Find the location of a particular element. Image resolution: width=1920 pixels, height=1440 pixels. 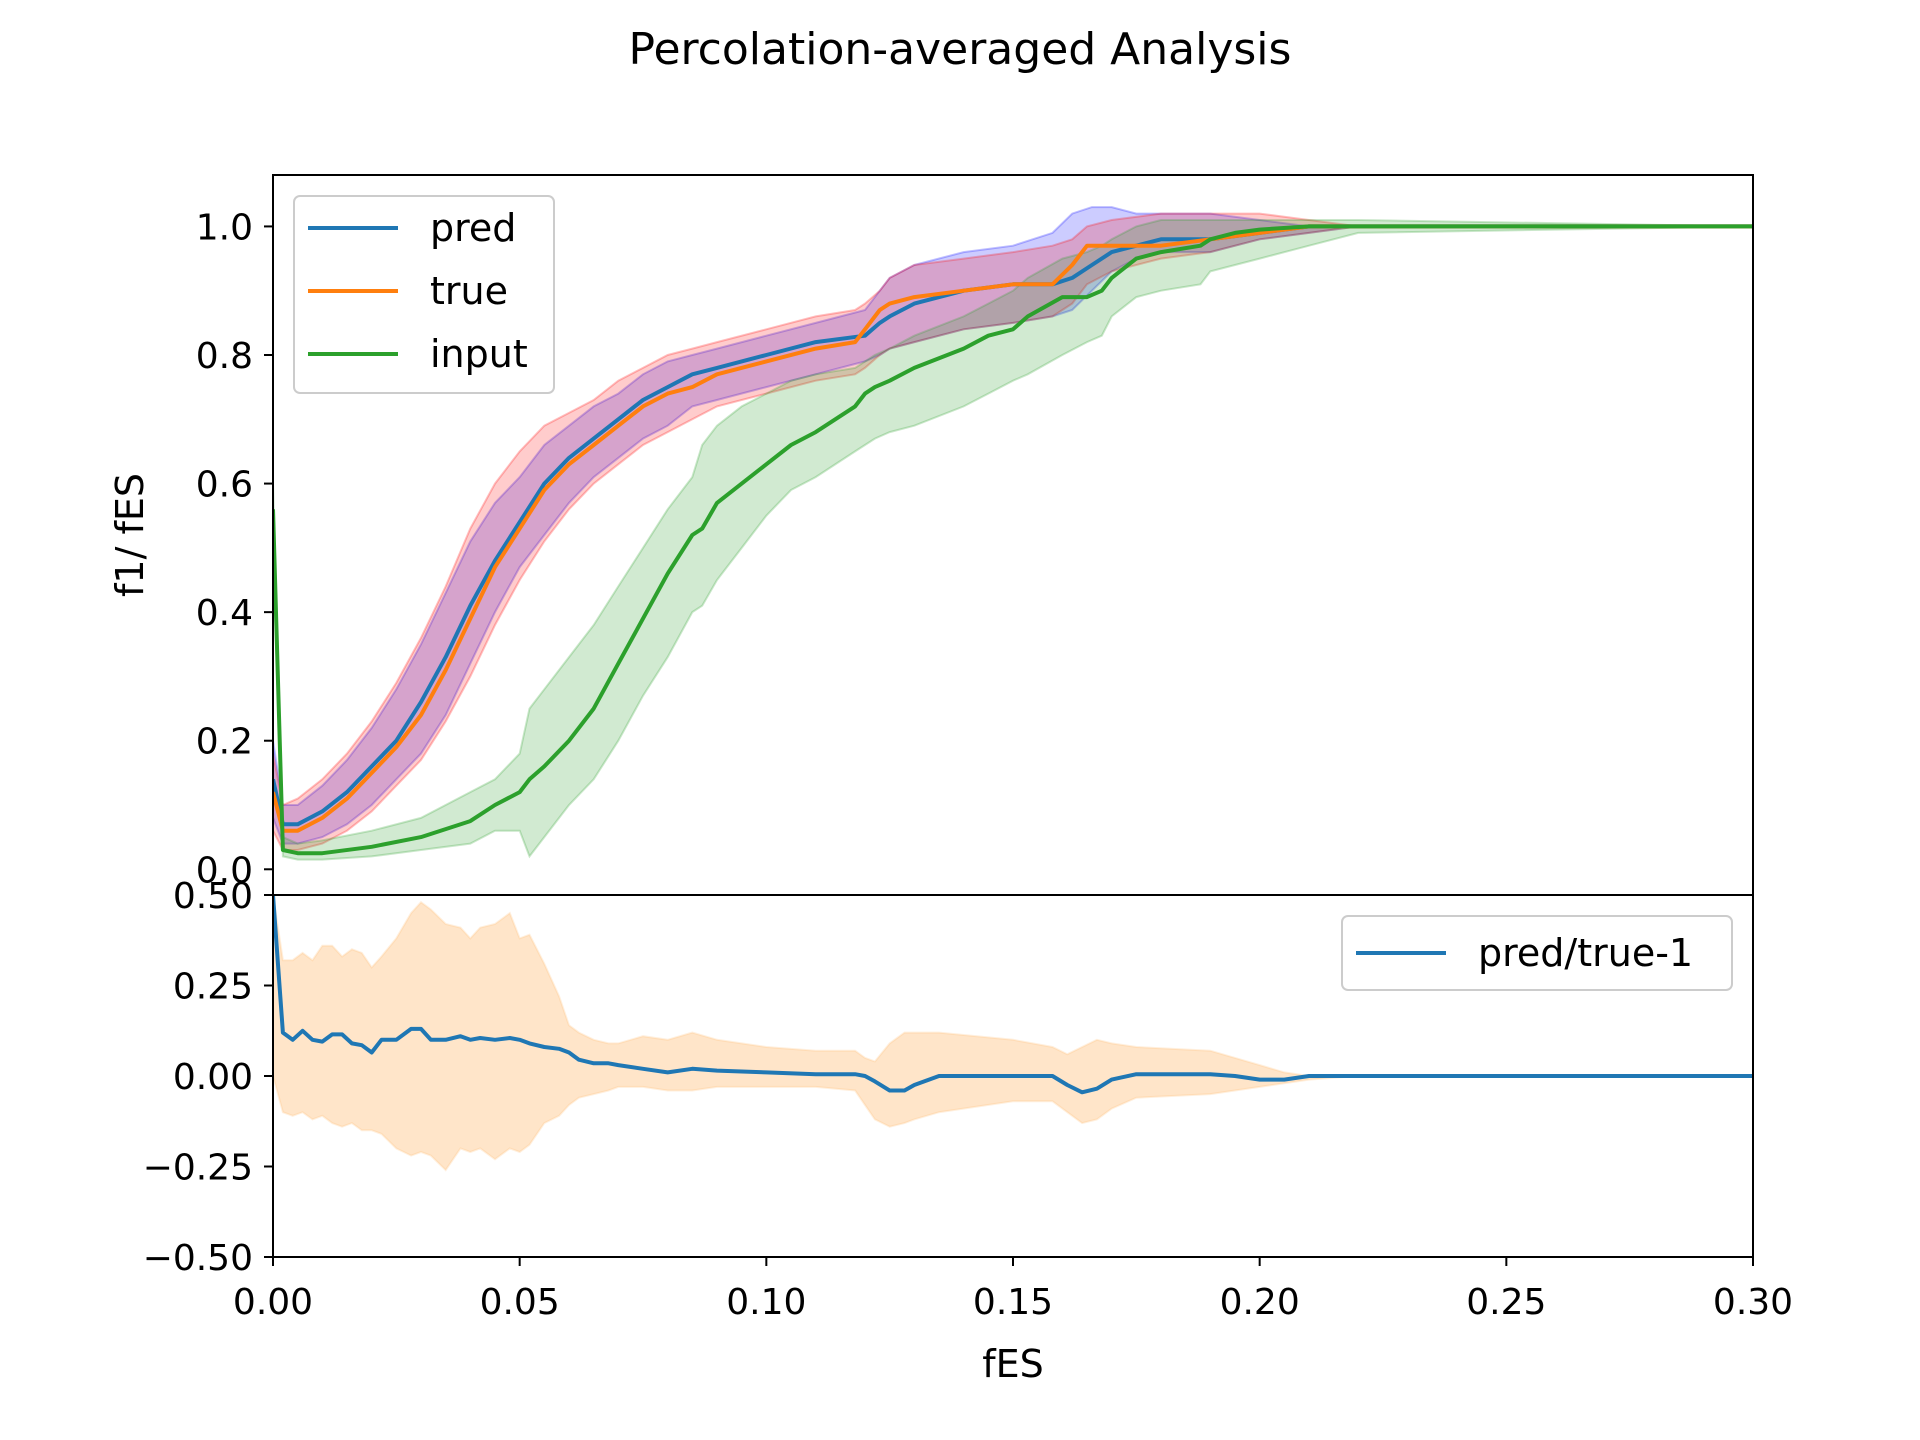

bottom-x-tick-label: 0.00 is located at coordinates (273, 1302).